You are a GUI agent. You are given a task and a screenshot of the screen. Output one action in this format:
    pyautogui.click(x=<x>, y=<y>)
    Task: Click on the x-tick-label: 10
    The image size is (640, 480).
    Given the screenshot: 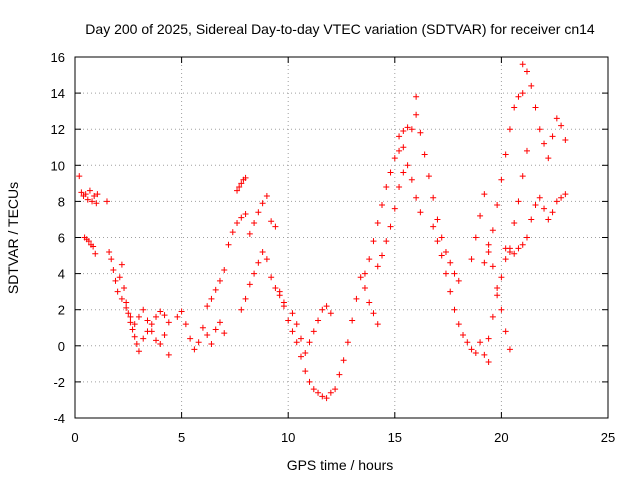 What is the action you would take?
    pyautogui.click(x=288, y=437)
    